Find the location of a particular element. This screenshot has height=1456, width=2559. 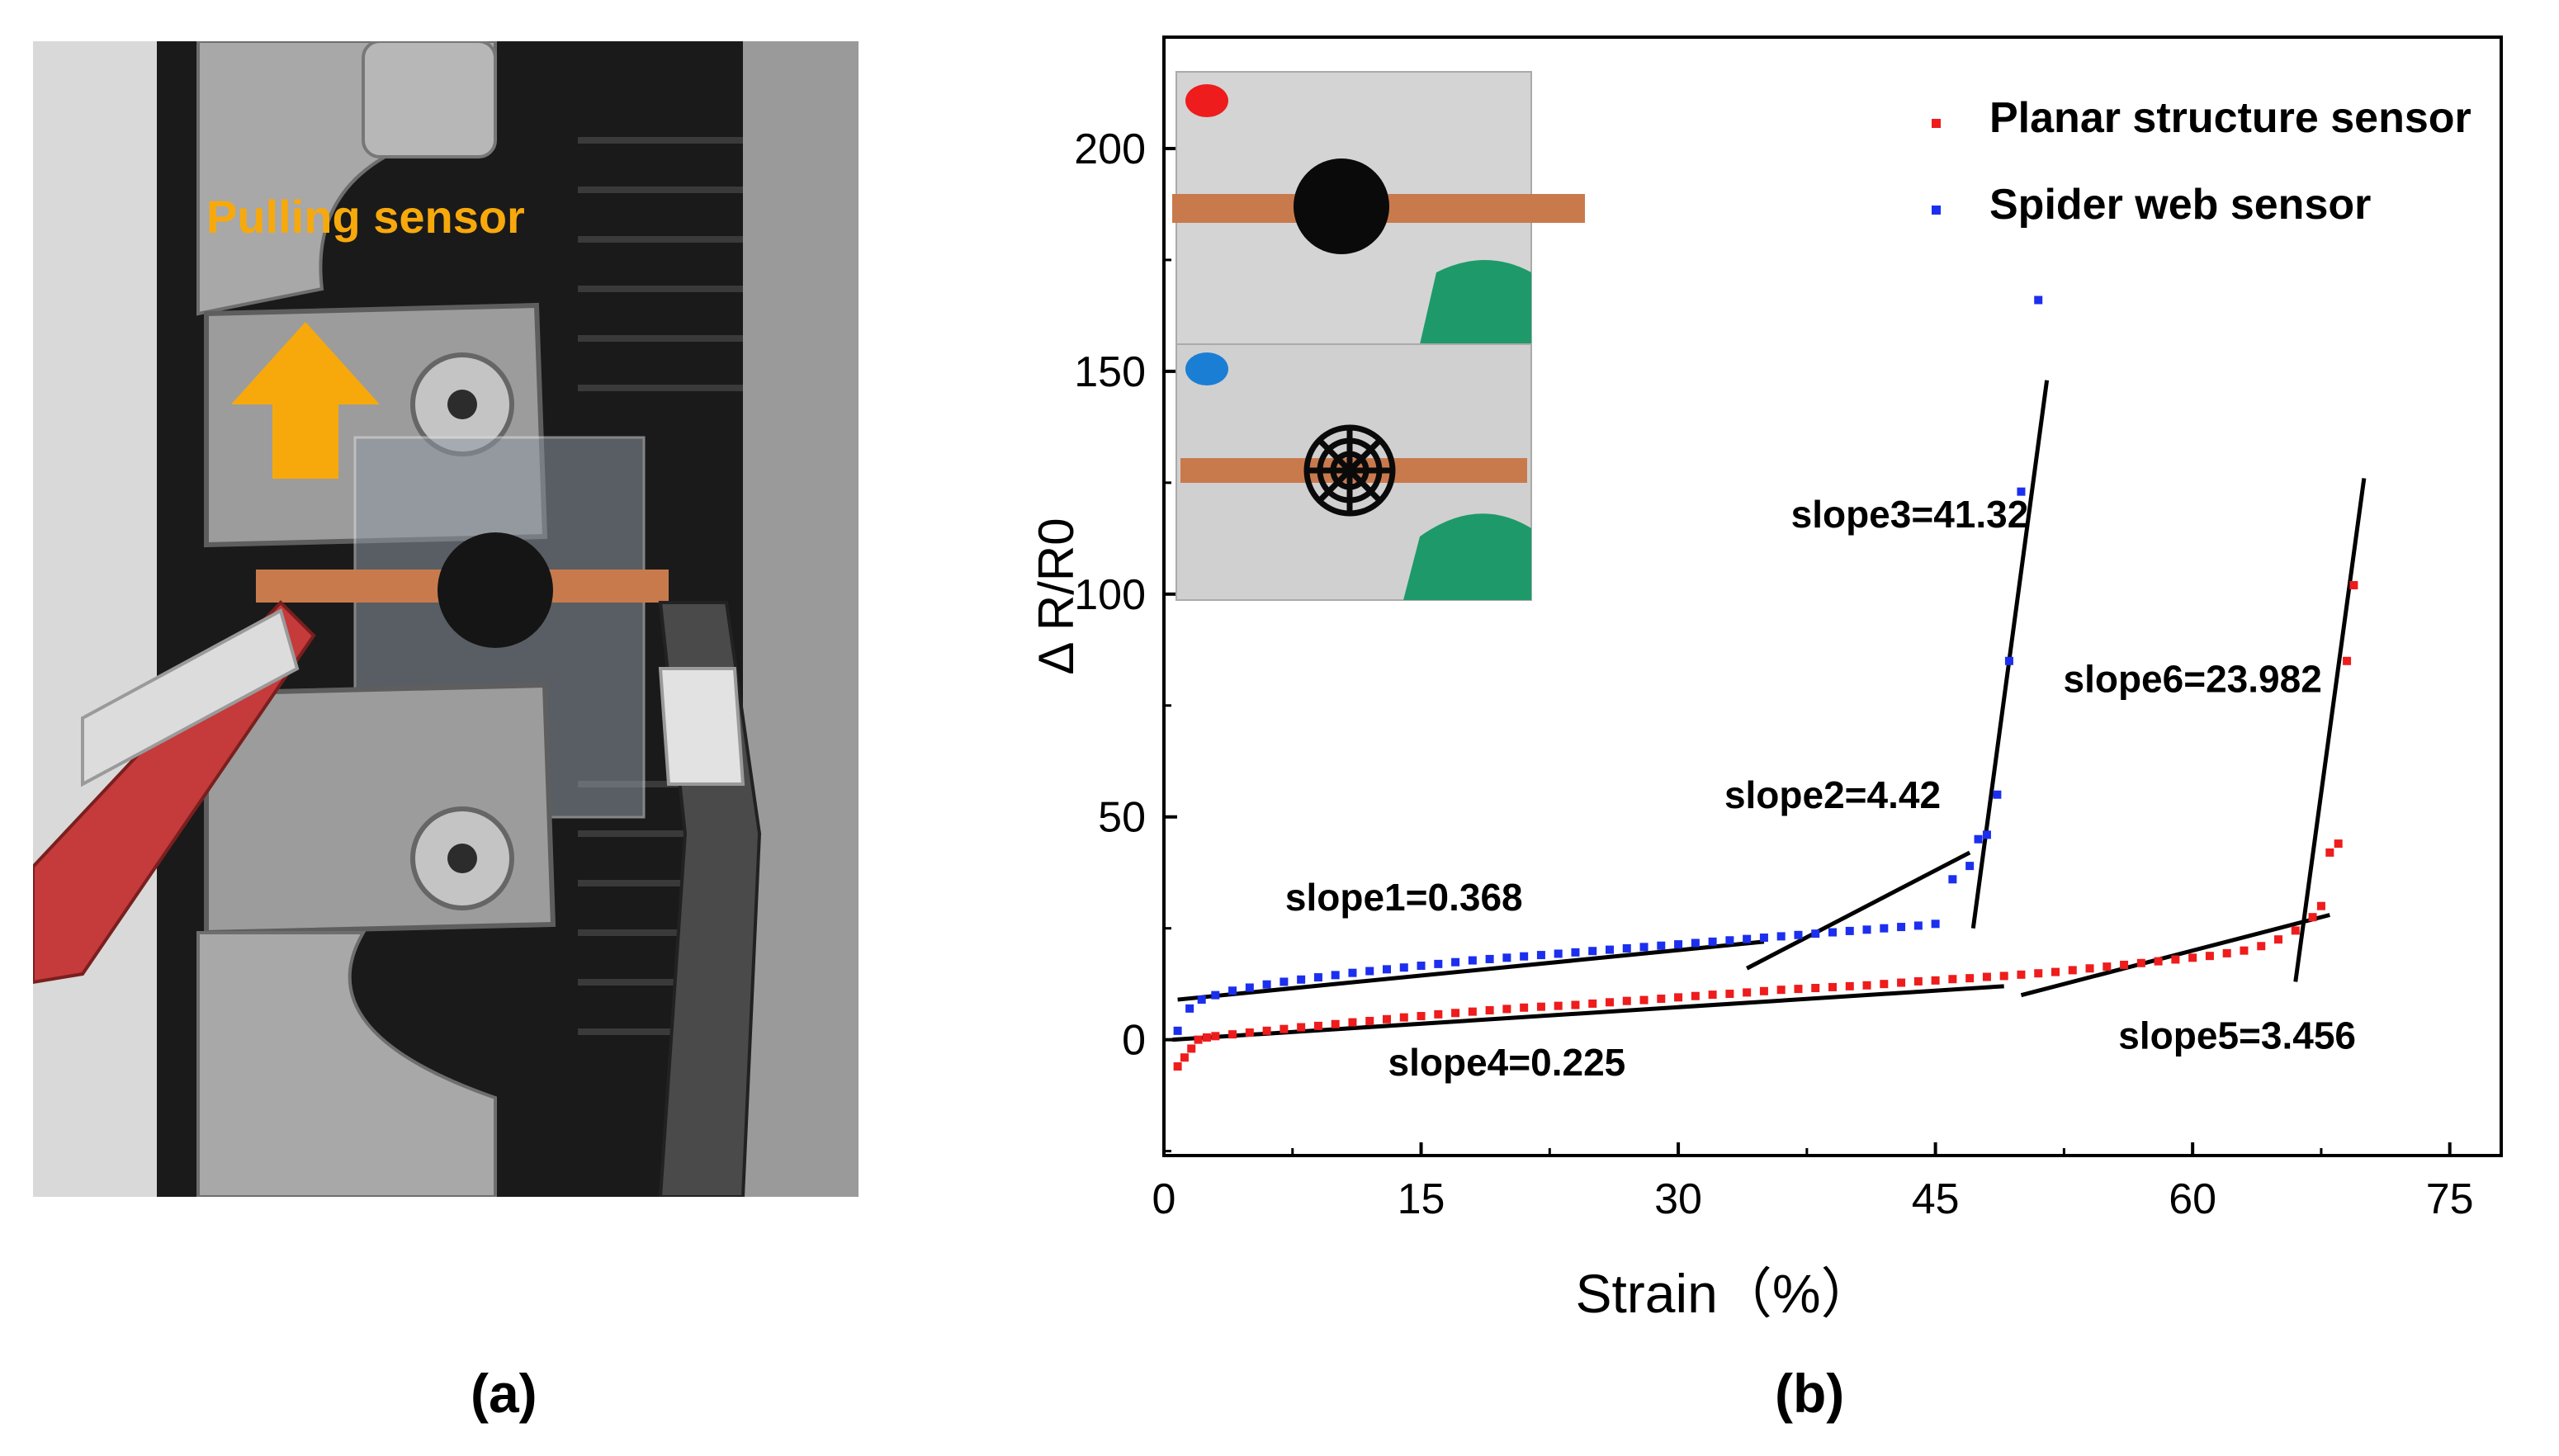

y-tick-label: 150 is located at coordinates (1110, 372).